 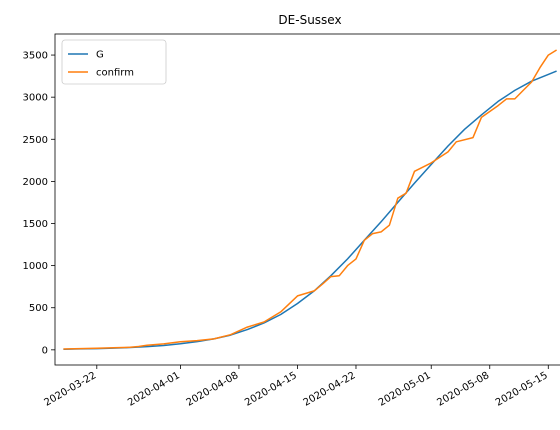 What do you see at coordinates (463, 389) in the screenshot?
I see `x-tick-label: 2020-05-08` at bounding box center [463, 389].